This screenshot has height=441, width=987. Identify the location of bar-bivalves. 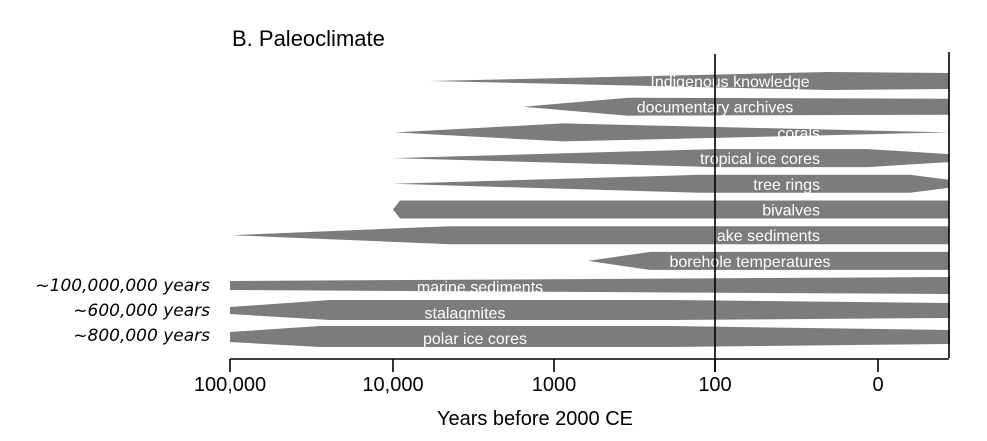
(671, 209).